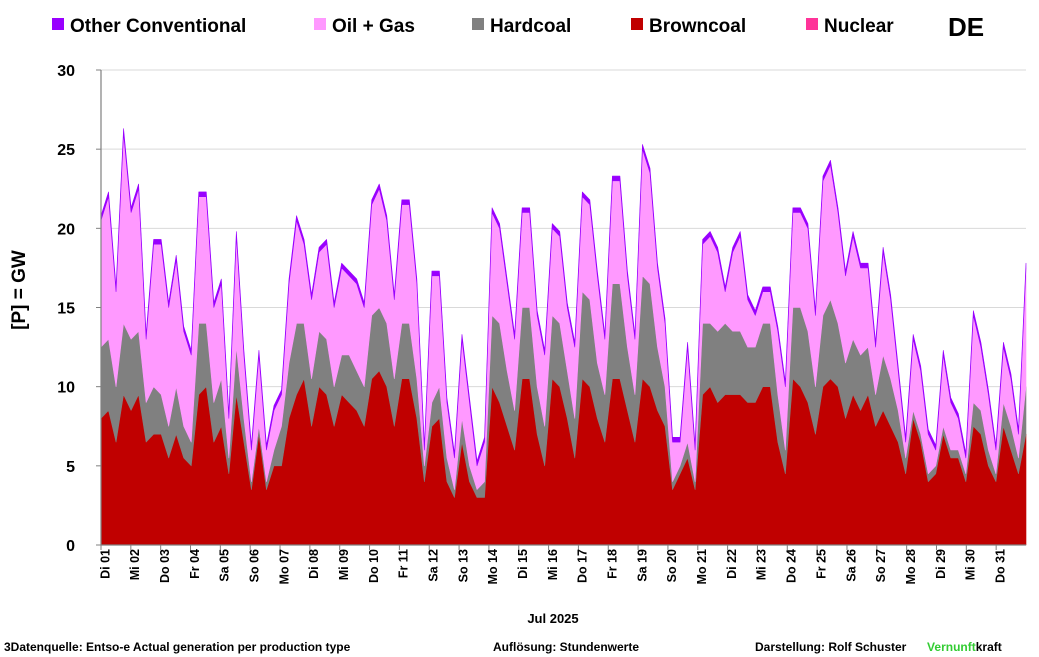 This screenshot has height=657, width=1039. Describe the element at coordinates (344, 564) in the screenshot. I see `x-tick-label: Mi 09` at that location.